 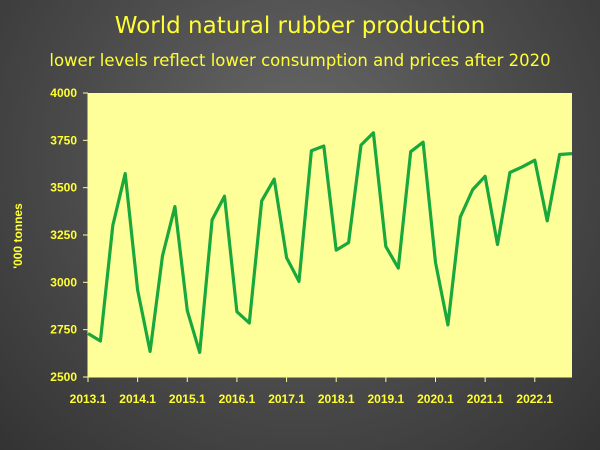 What do you see at coordinates (300, 26) in the screenshot?
I see `chart-title: World natural rubber production` at bounding box center [300, 26].